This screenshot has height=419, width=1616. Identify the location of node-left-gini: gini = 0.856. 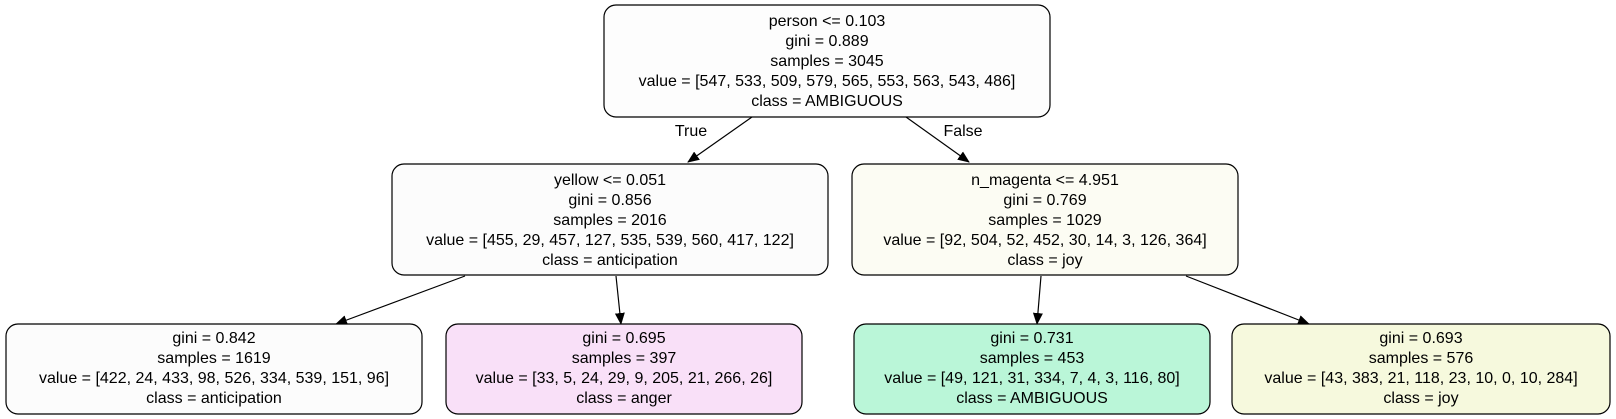
(609, 200).